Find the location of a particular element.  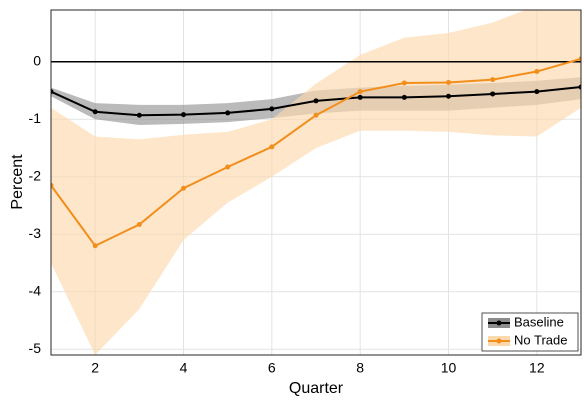

y-tick-label: -3 is located at coordinates (35, 233).